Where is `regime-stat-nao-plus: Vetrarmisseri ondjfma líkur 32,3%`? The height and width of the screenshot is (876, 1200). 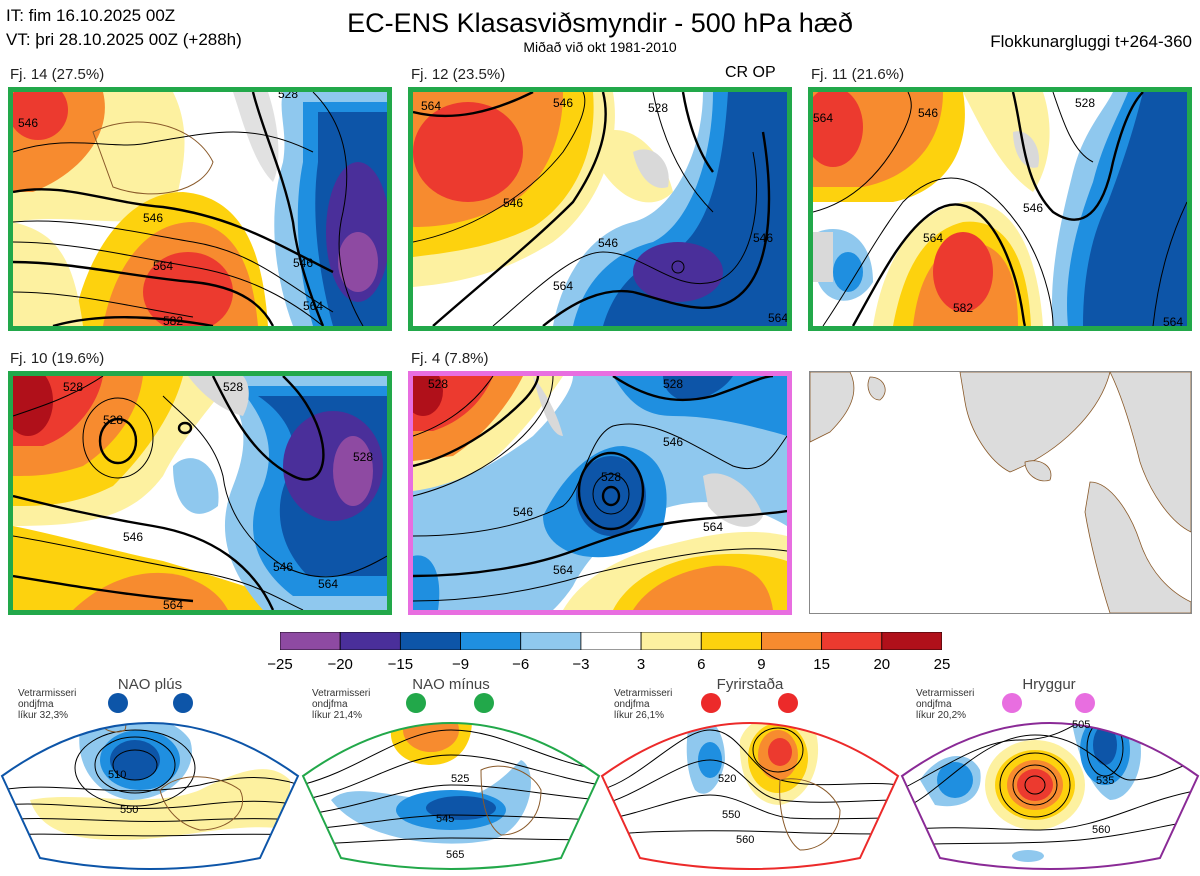
regime-stat-nao-plus: Vetrarmisseri ondjfma líkur 32,3% is located at coordinates (47, 704).